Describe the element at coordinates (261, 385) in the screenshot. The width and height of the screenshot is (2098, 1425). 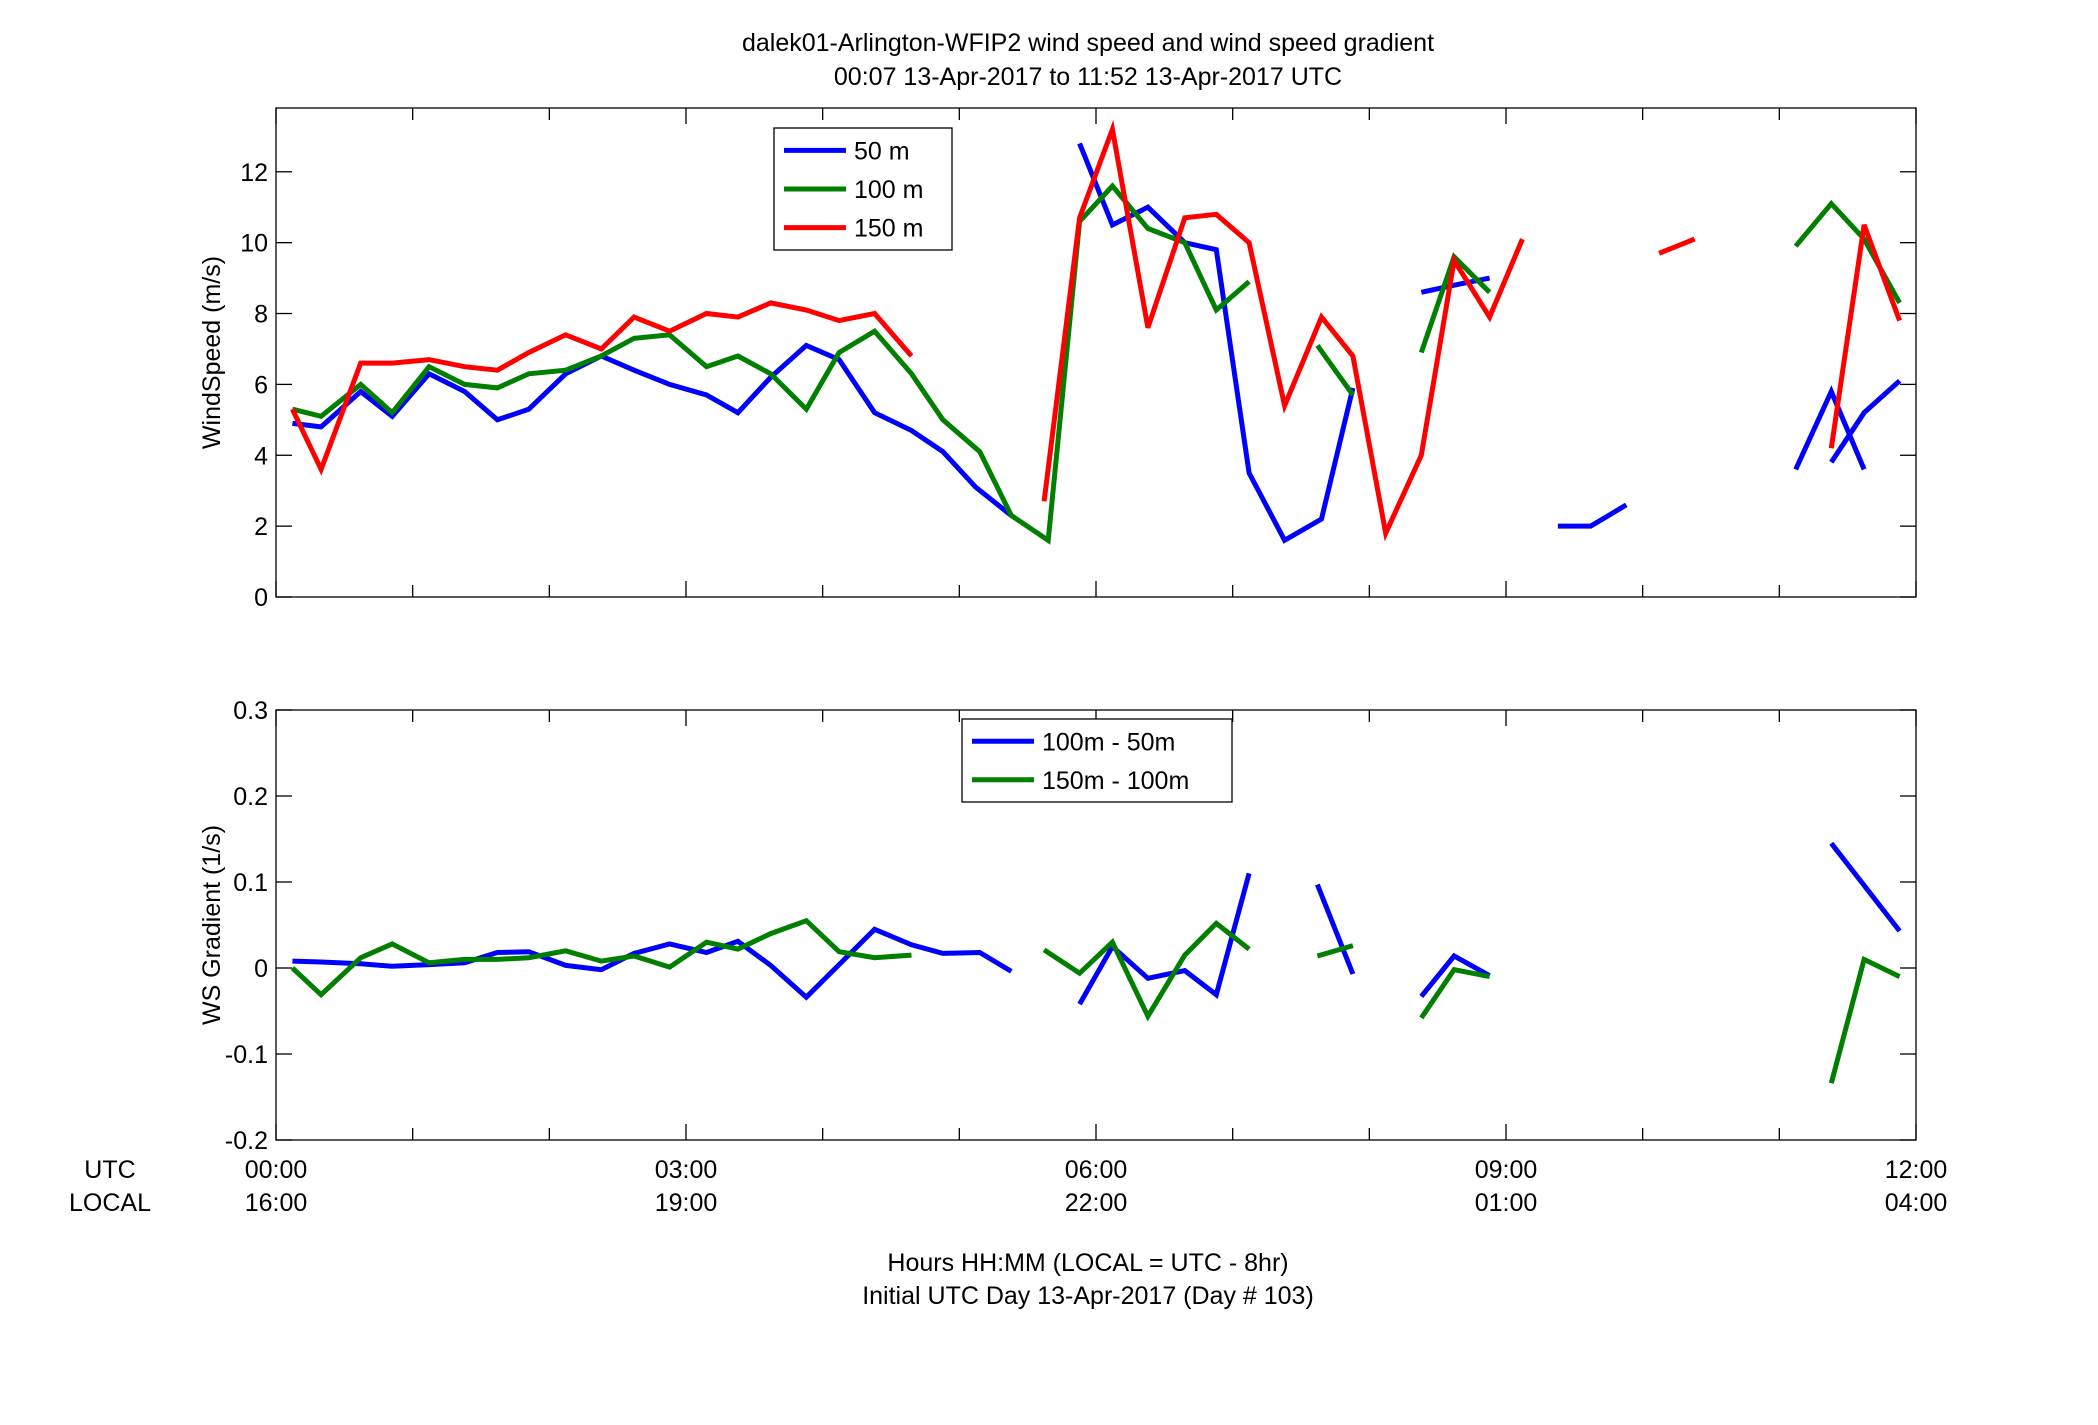
I see `y-tick-label: 6` at that location.